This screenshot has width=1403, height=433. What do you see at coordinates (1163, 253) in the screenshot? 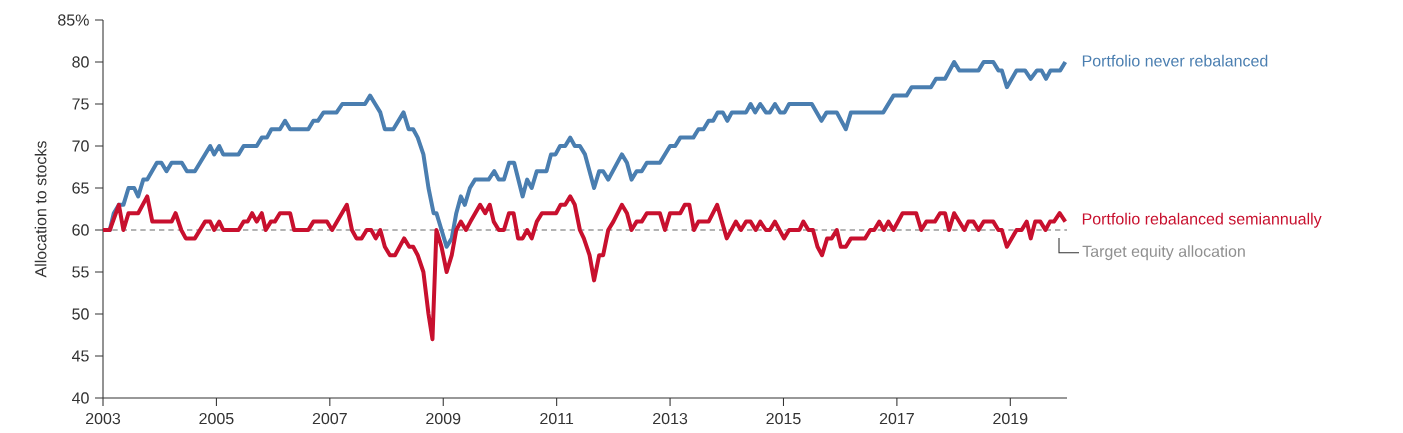
I see `ref-line-label: Target equity allocation` at bounding box center [1163, 253].